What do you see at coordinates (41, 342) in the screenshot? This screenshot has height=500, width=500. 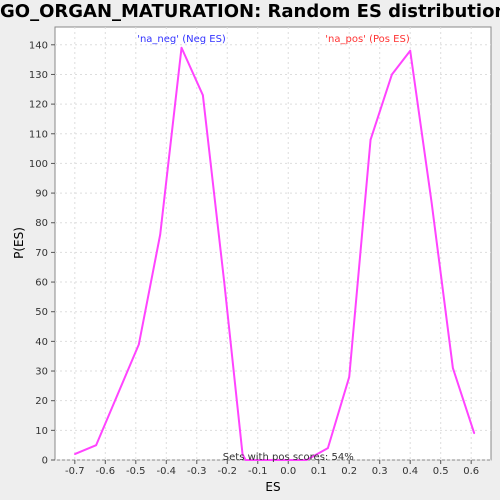 I see `y-tick-label: 40` at bounding box center [41, 342].